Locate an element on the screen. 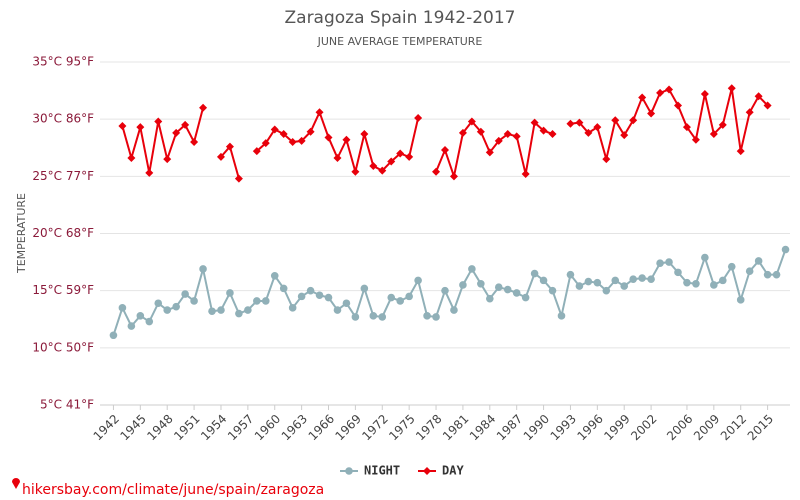  y-axis-label: TEMPERATURE is located at coordinates (21, 233).